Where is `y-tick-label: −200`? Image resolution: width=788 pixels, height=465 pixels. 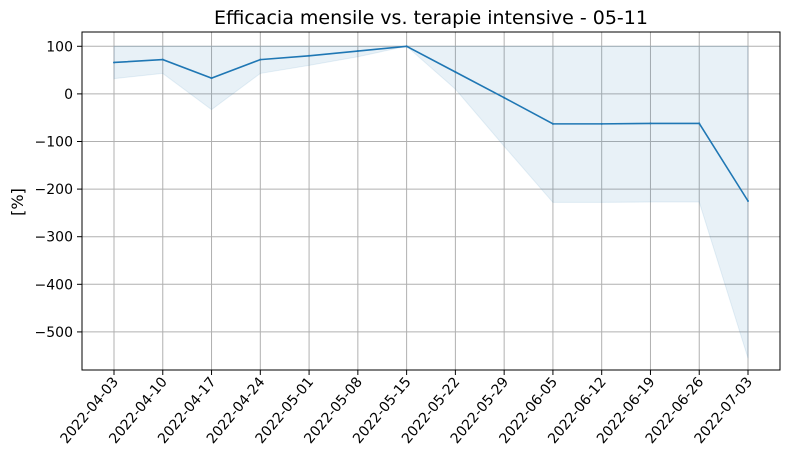
y-tick-label: −200 is located at coordinates (54, 190).